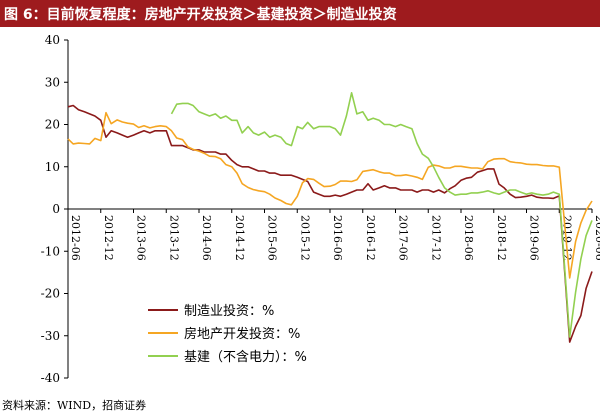  I want to click on title-bar: 图 6：目前恢复程度：房地产开发投资＞基建投资＞制造业投资, so click(300, 13).